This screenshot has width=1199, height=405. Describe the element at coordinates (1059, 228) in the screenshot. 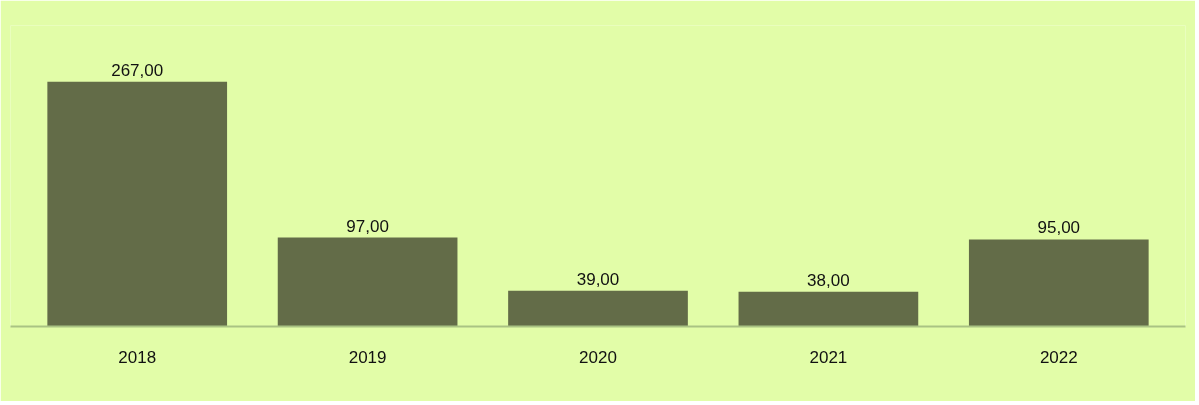

I see `data-label: 95,00` at that location.